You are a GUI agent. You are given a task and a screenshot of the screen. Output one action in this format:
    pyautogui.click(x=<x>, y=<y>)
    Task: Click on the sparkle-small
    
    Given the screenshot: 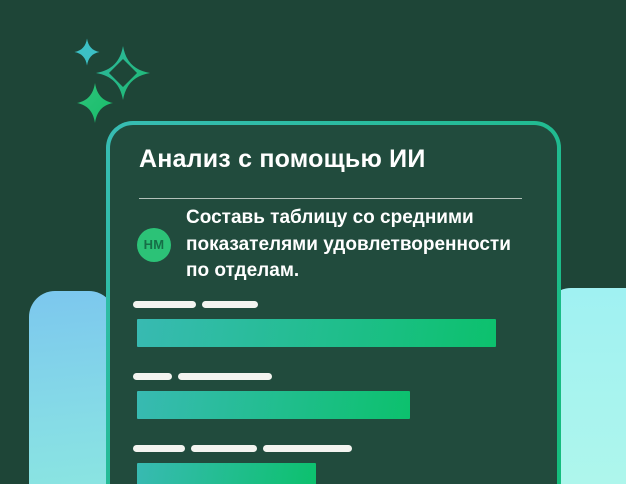 What is the action you would take?
    pyautogui.click(x=87, y=52)
    